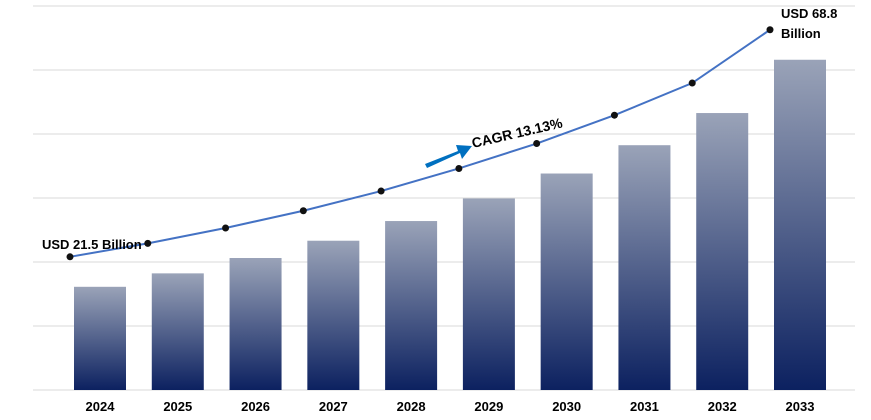  What do you see at coordinates (70, 257) in the screenshot?
I see `trend-point-2024` at bounding box center [70, 257].